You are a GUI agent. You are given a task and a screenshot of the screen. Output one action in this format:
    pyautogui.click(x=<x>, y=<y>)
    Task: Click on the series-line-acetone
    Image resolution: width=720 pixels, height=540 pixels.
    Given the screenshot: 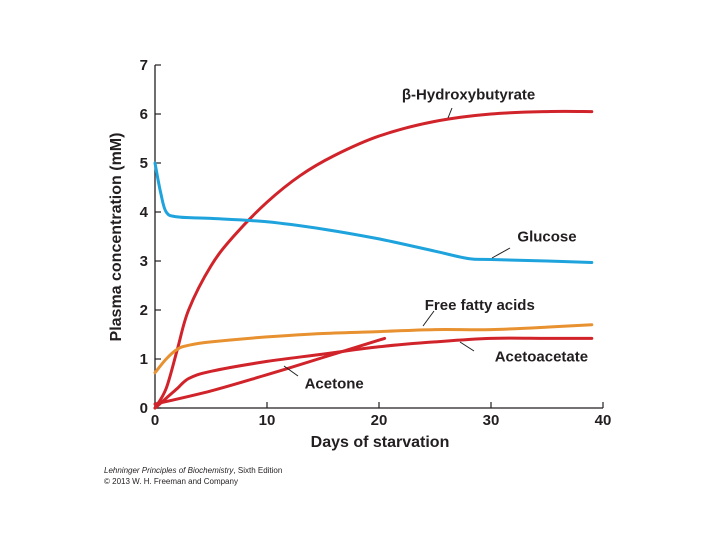 What is the action you would take?
    pyautogui.click(x=270, y=371)
    